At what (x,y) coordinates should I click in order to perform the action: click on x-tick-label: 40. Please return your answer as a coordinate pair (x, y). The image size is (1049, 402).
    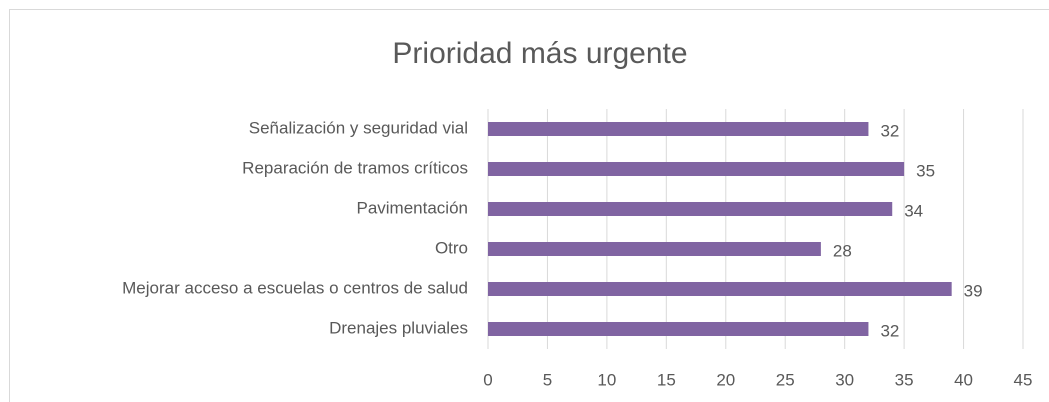
    Looking at the image, I should click on (963, 379).